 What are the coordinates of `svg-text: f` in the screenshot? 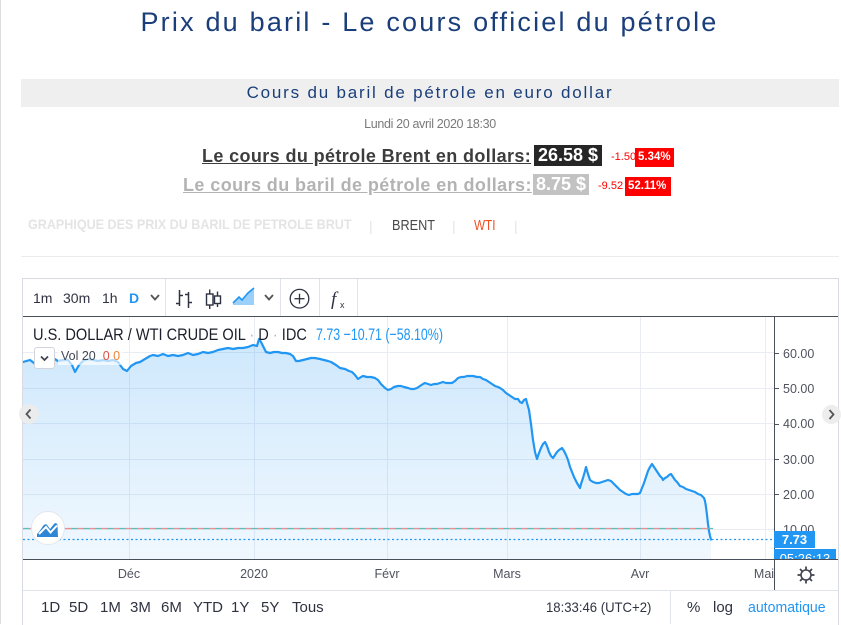 It's located at (335, 299).